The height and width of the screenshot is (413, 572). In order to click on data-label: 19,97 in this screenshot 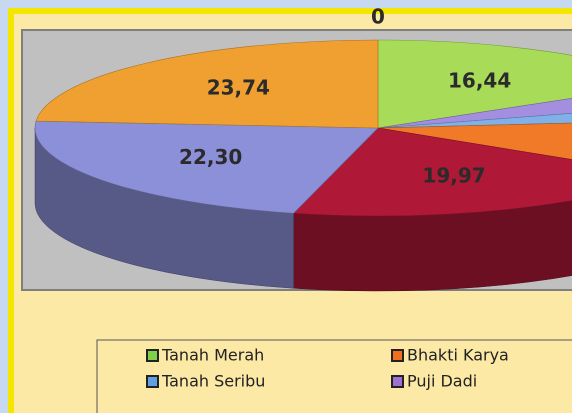, I will do `click(453, 176)`.